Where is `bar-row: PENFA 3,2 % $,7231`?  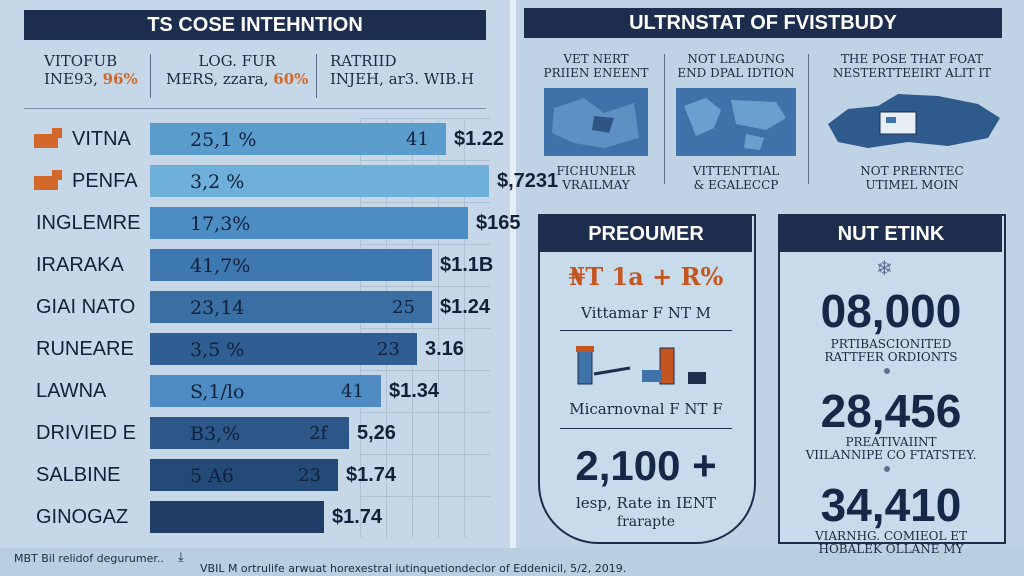
bar-row: PENFA 3,2 % $,7231 is located at coordinates (279, 181).